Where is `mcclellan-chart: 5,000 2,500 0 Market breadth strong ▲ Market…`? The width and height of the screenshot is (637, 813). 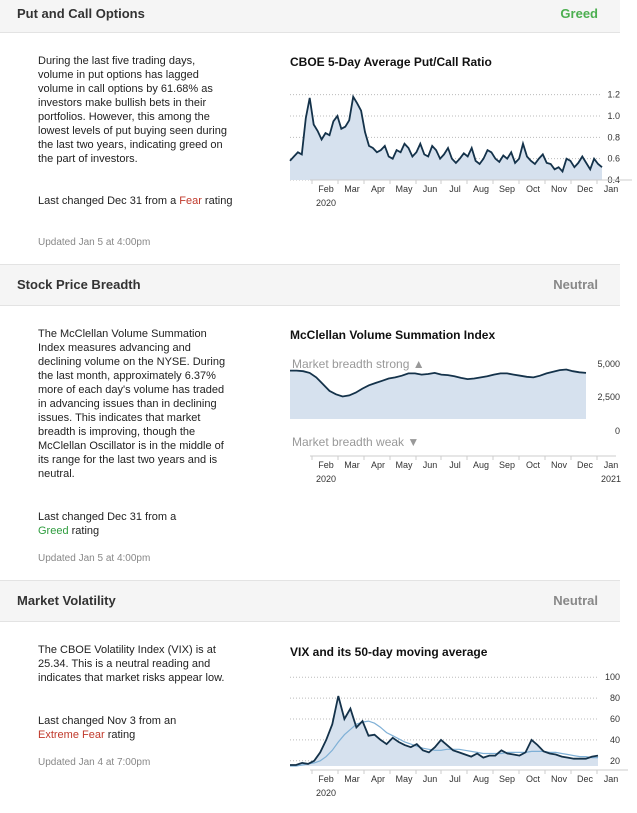 mcclellan-chart: 5,000 2,500 0 Market breadth strong ▲ Market… is located at coordinates (455, 420).